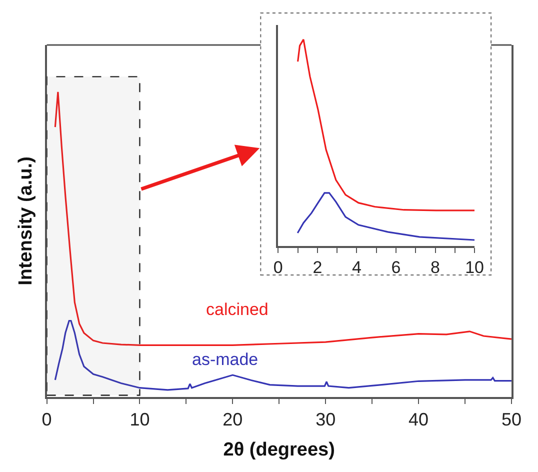  What do you see at coordinates (237, 309) in the screenshot?
I see `series-label: calcined` at bounding box center [237, 309].